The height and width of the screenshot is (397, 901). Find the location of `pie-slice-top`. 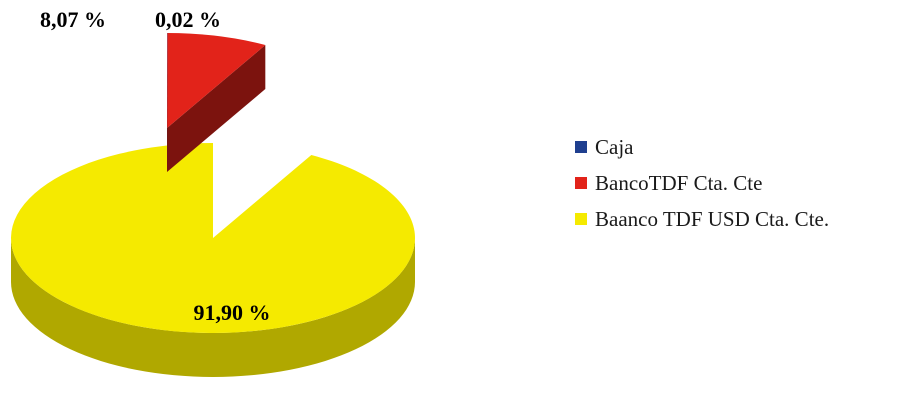

pie-slice-top is located at coordinates (216, 80).